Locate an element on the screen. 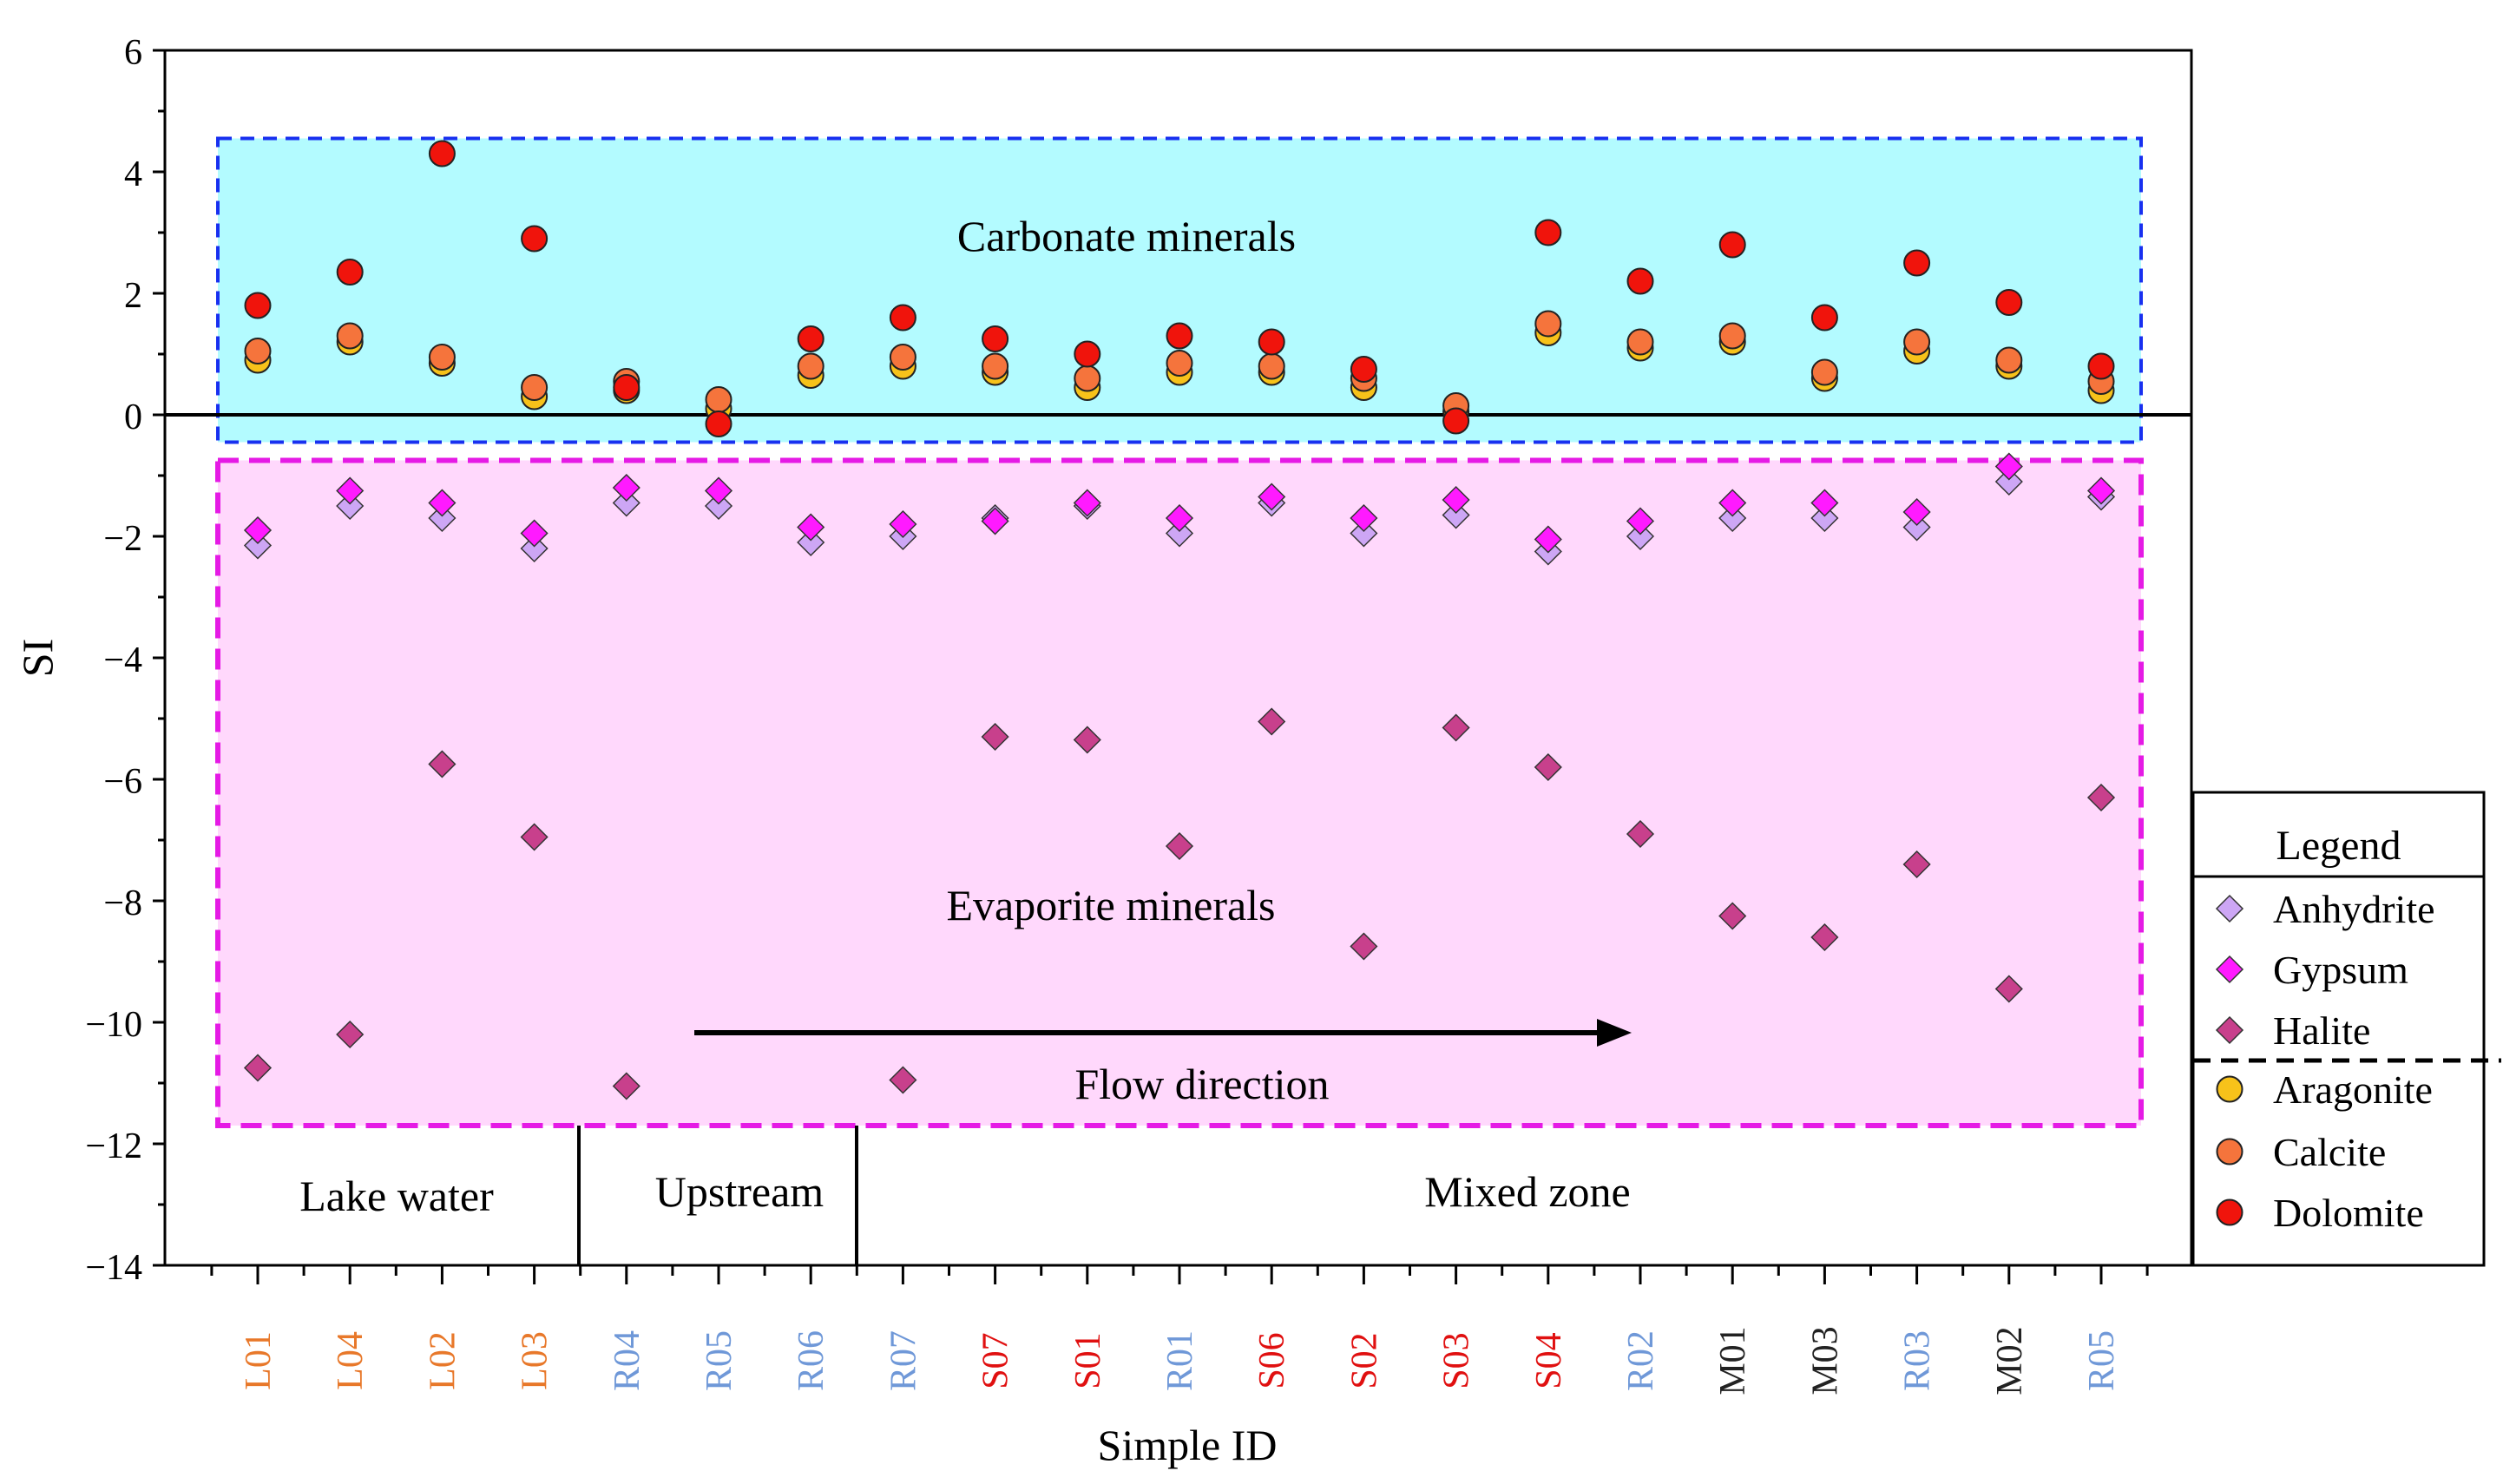  x-tick-label-m02: M02 is located at coordinates (2010, 1360).